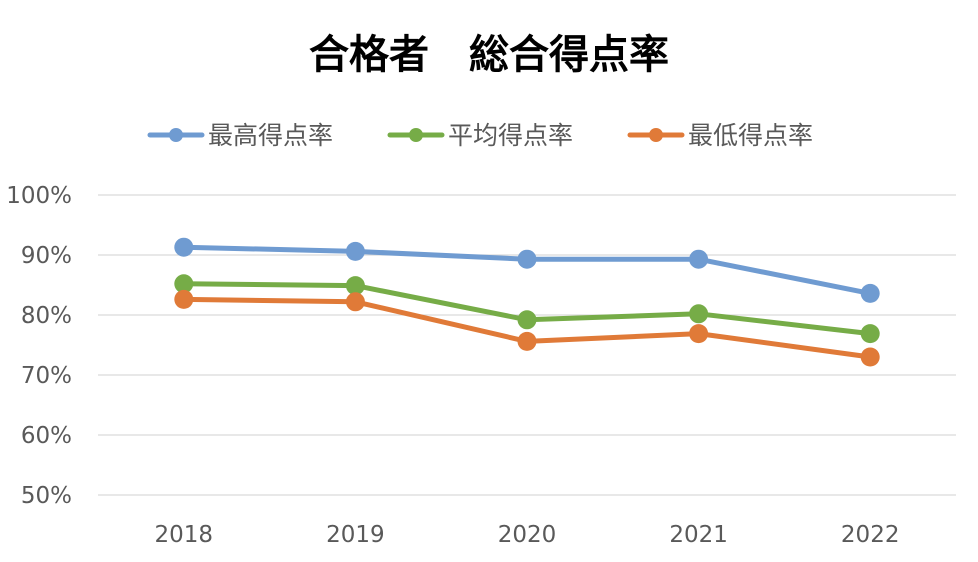 The image size is (978, 562). Describe the element at coordinates (270, 135) in the screenshot. I see `legend-label: 最高得点率` at that location.